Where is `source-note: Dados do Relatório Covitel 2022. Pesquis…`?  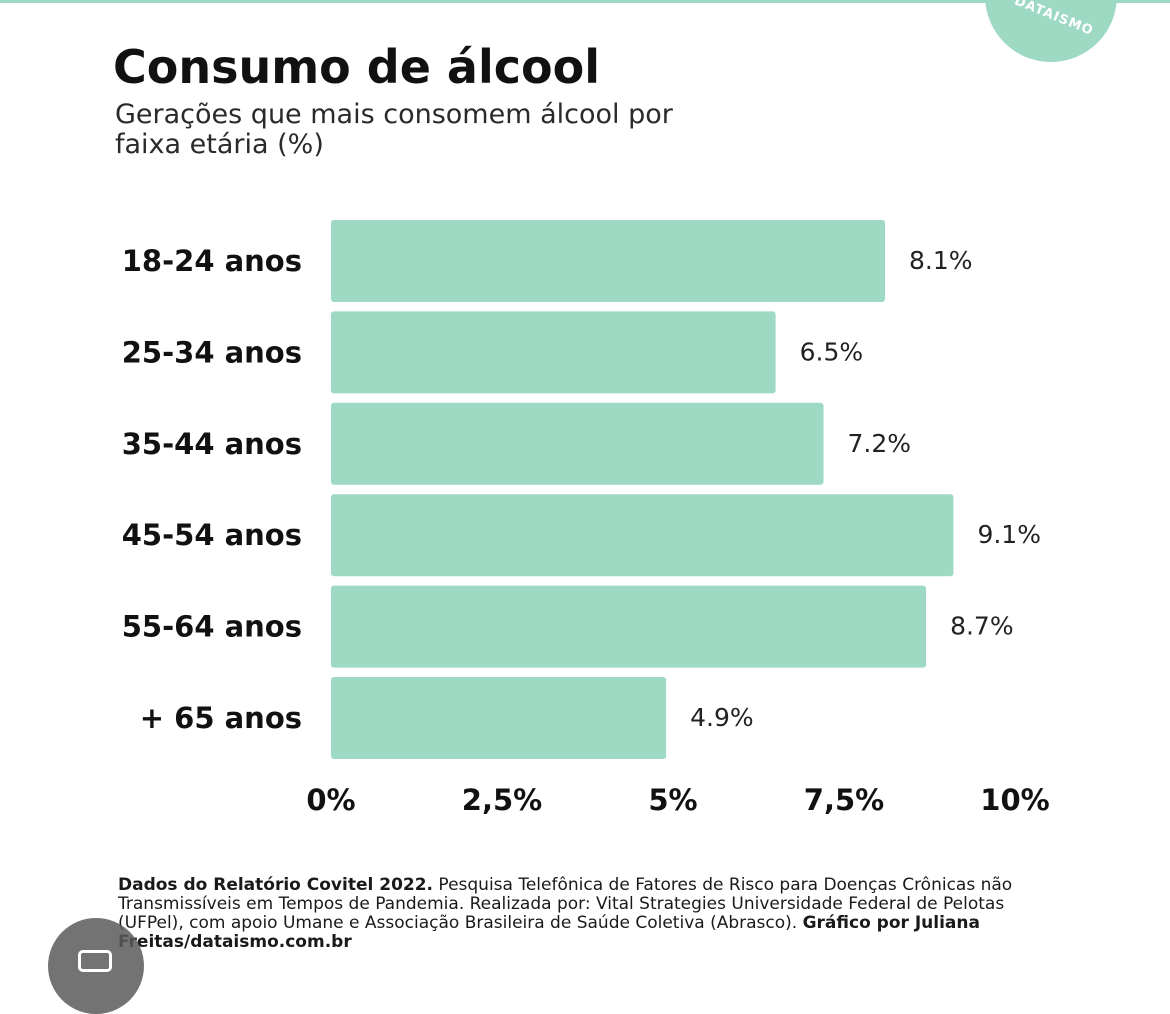 source-note: Dados do Relatório Covitel 2022. Pesquis… is located at coordinates (588, 914).